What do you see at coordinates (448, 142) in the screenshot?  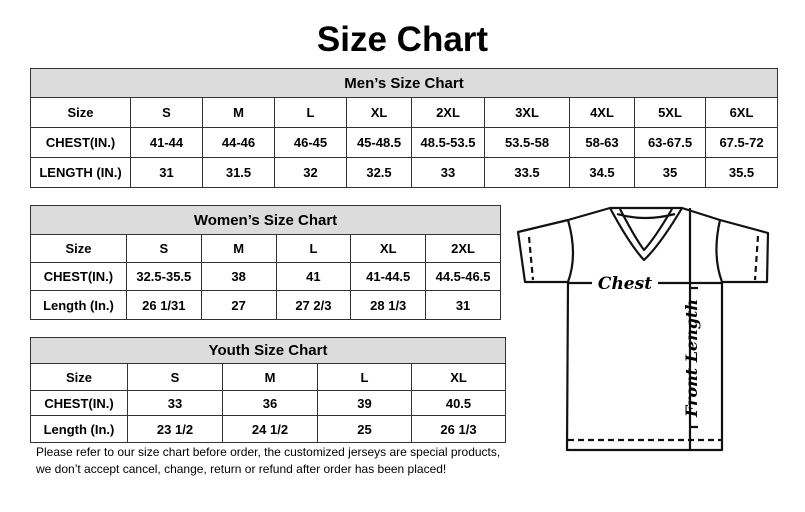 I see `table-cell: 48.5-53.5` at bounding box center [448, 142].